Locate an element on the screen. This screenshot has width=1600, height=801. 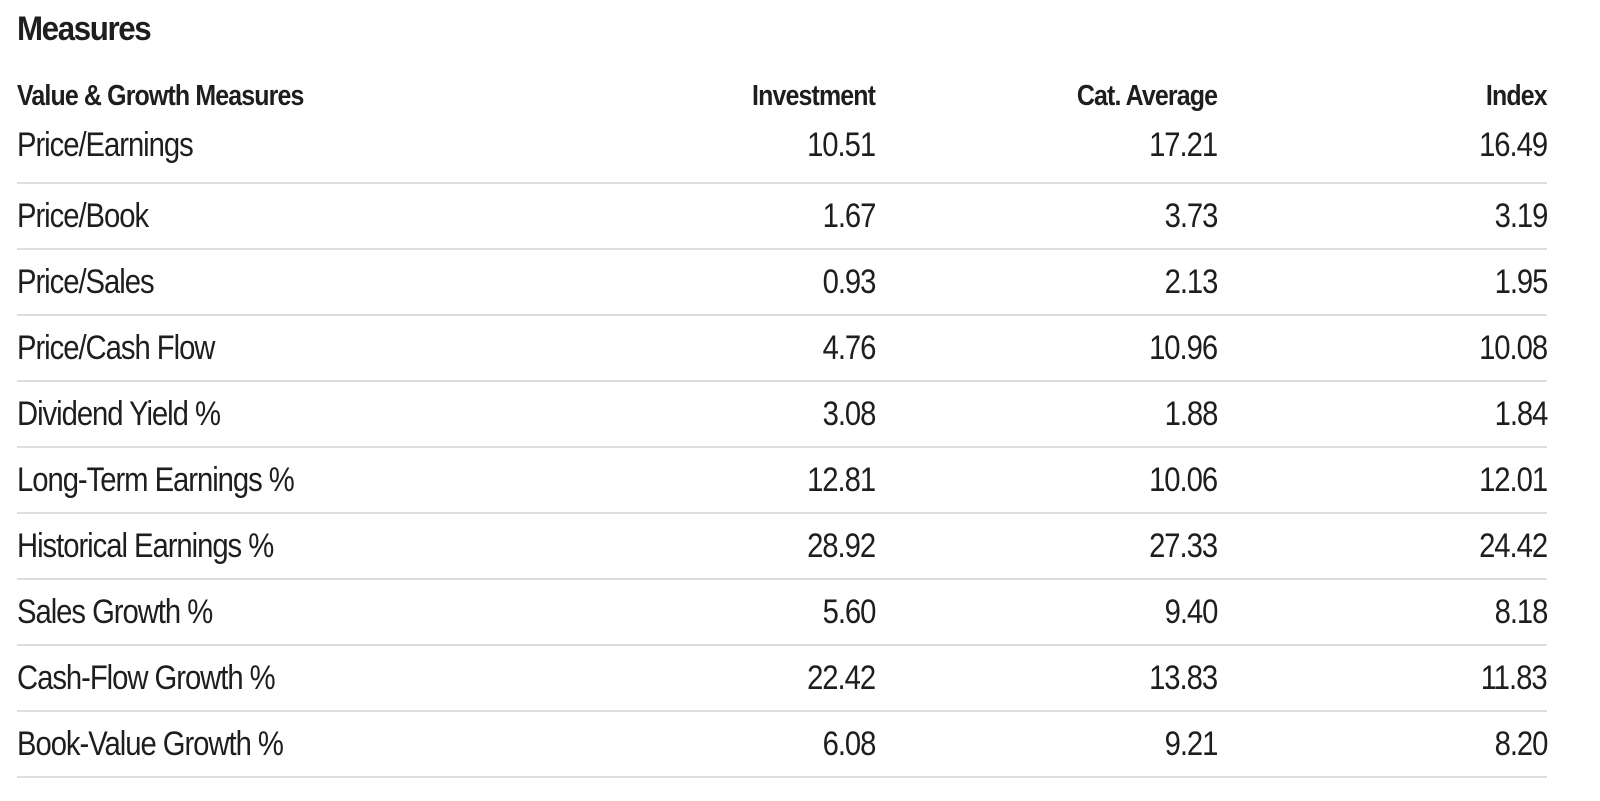
investment-value: 22.42 is located at coordinates (706, 678).